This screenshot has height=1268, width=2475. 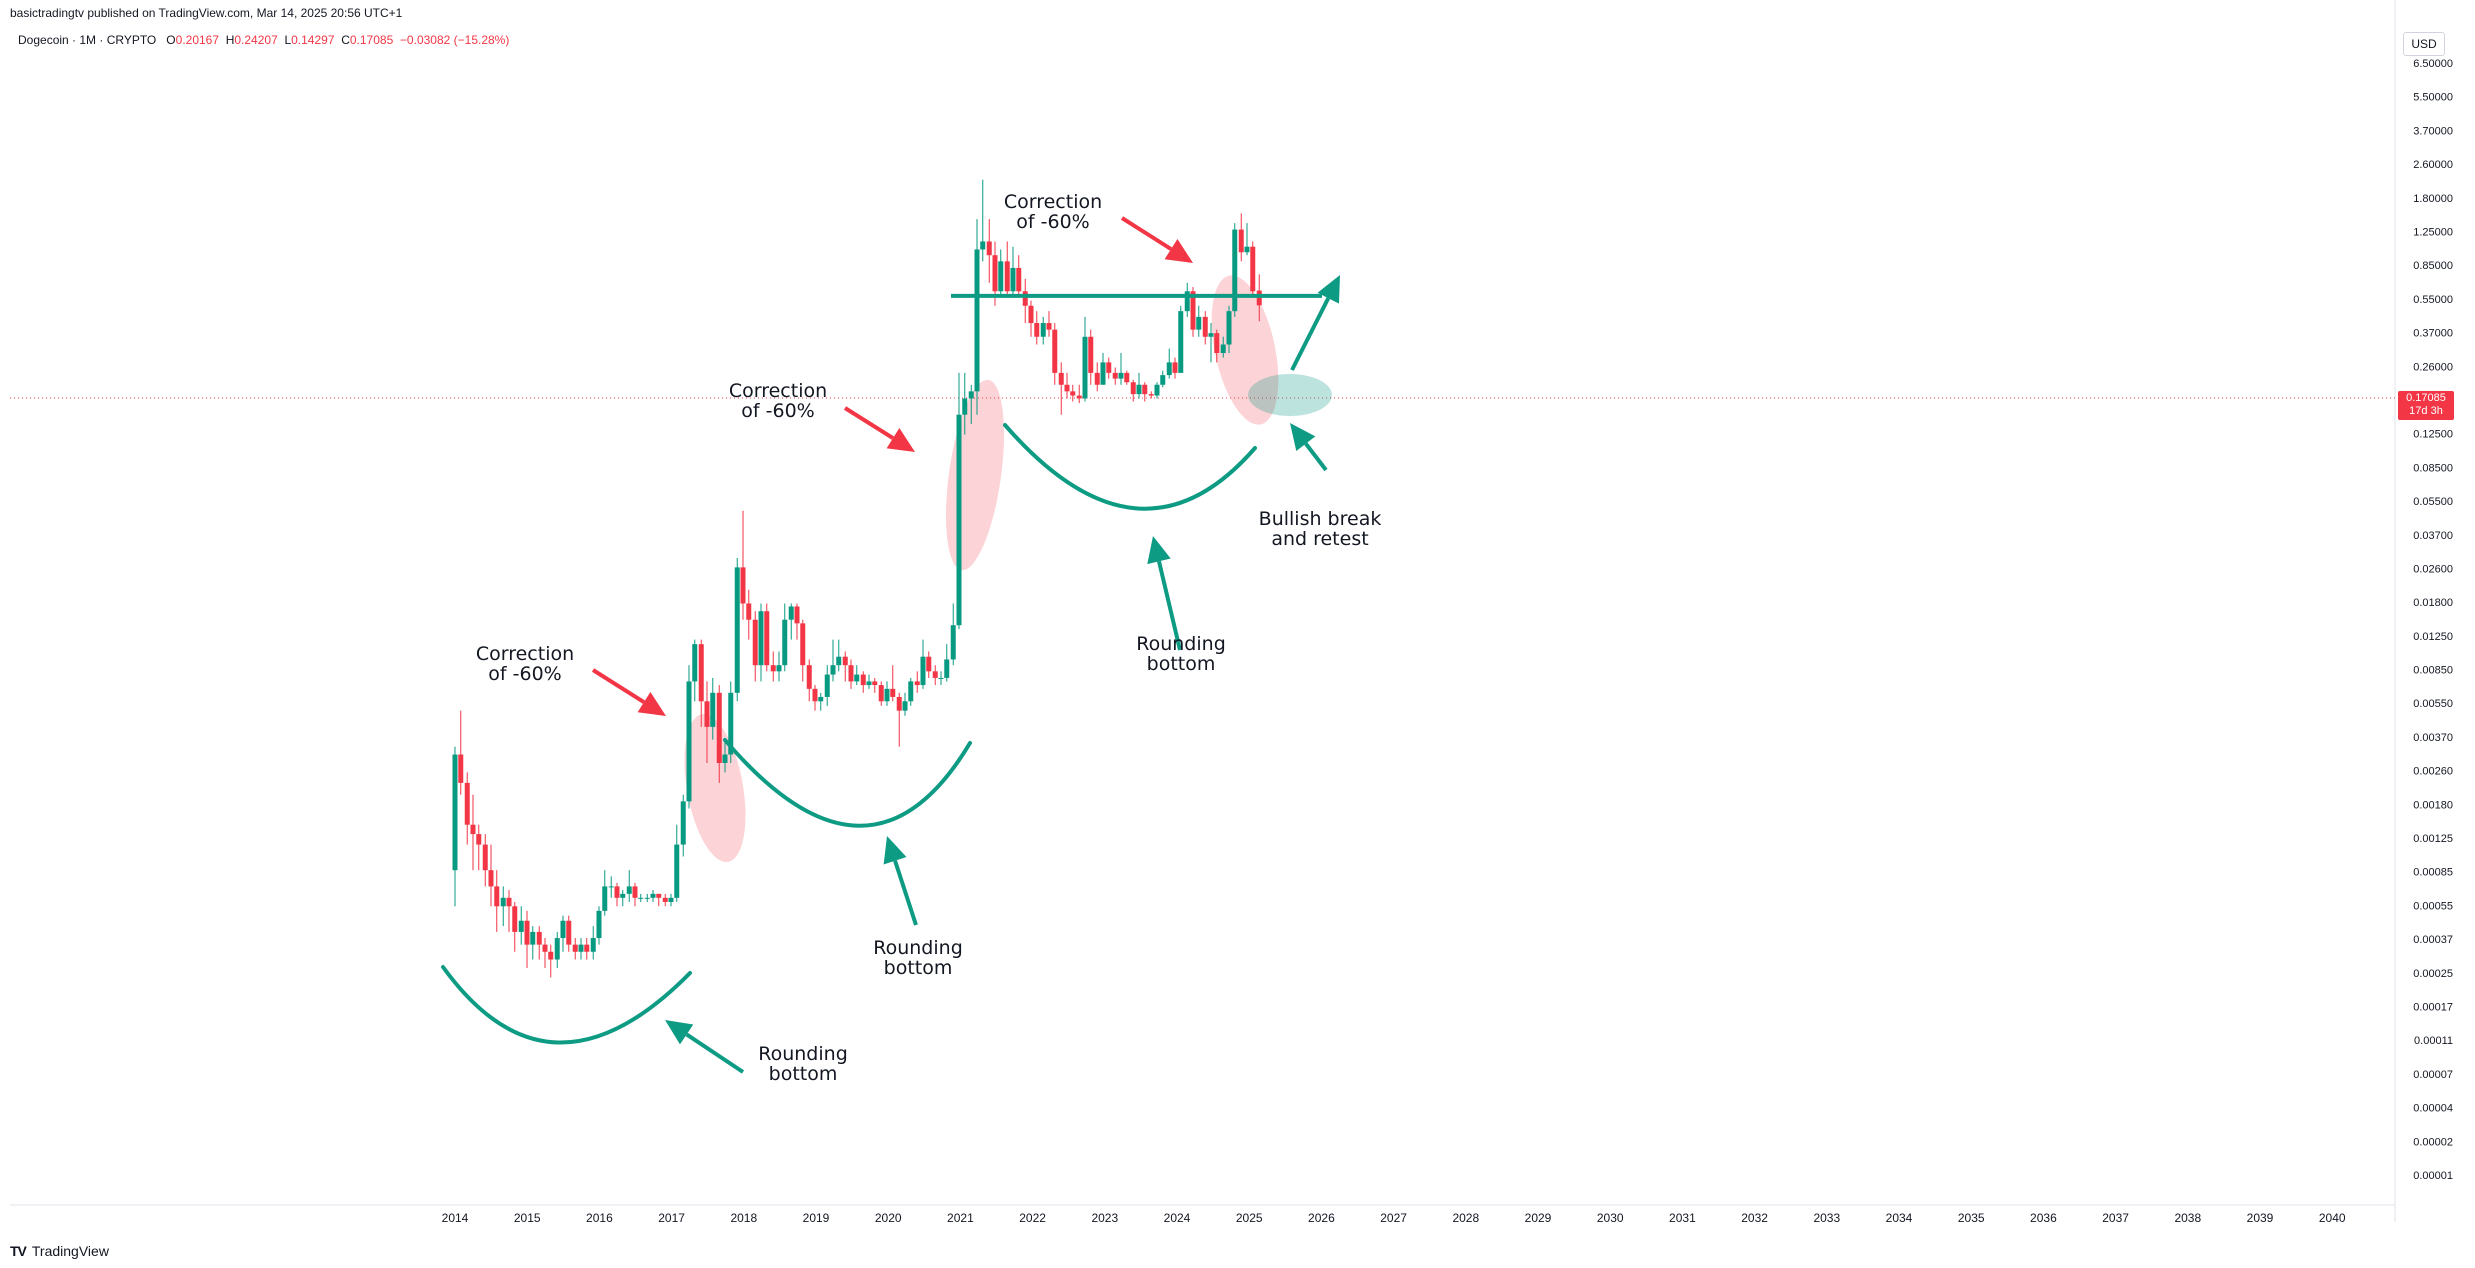 What do you see at coordinates (743, 1218) in the screenshot?
I see `time-tick-label: 2018` at bounding box center [743, 1218].